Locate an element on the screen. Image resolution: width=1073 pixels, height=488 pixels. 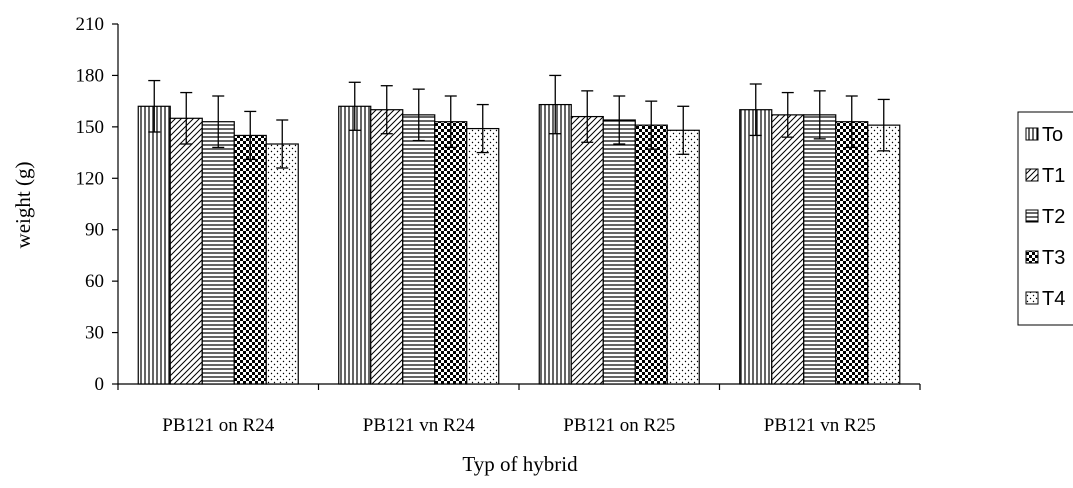
y-tick-label: 150 is located at coordinates (90, 127).